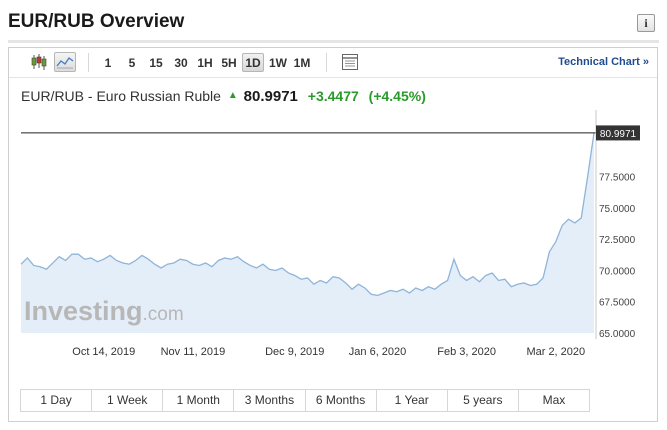 Image resolution: width=667 pixels, height=430 pixels. I want to click on up-arrow-icon: ▲, so click(232, 95).